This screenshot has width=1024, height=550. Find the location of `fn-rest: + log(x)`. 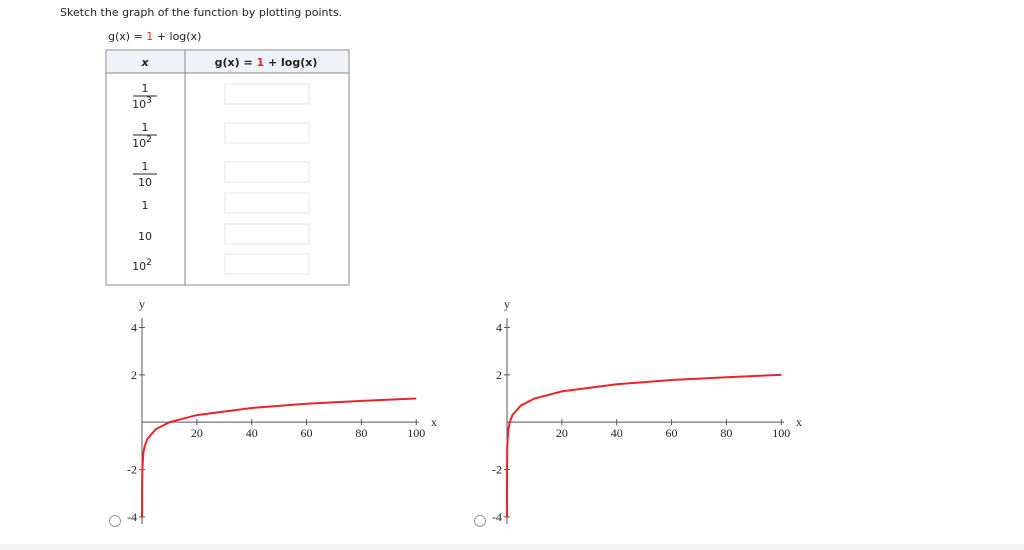

fn-rest: + log(x) is located at coordinates (177, 36).